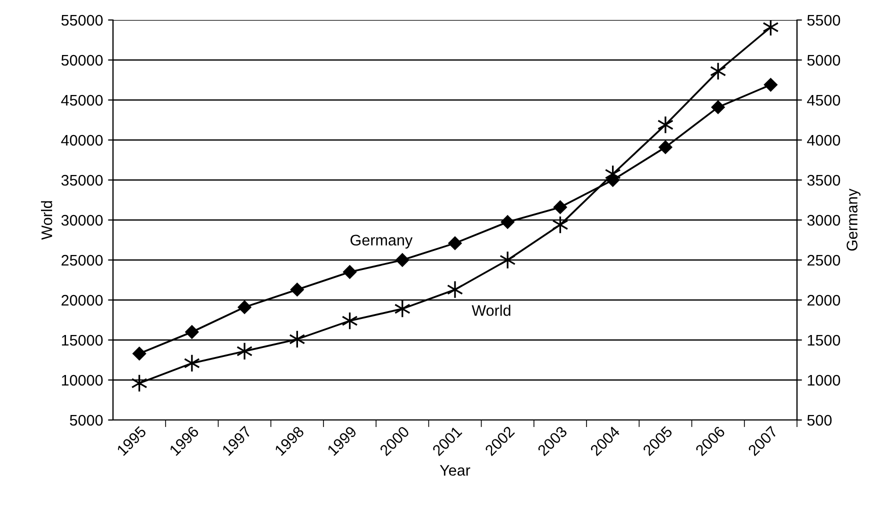  I want to click on y-tick-label: 55000, so click(82, 20).